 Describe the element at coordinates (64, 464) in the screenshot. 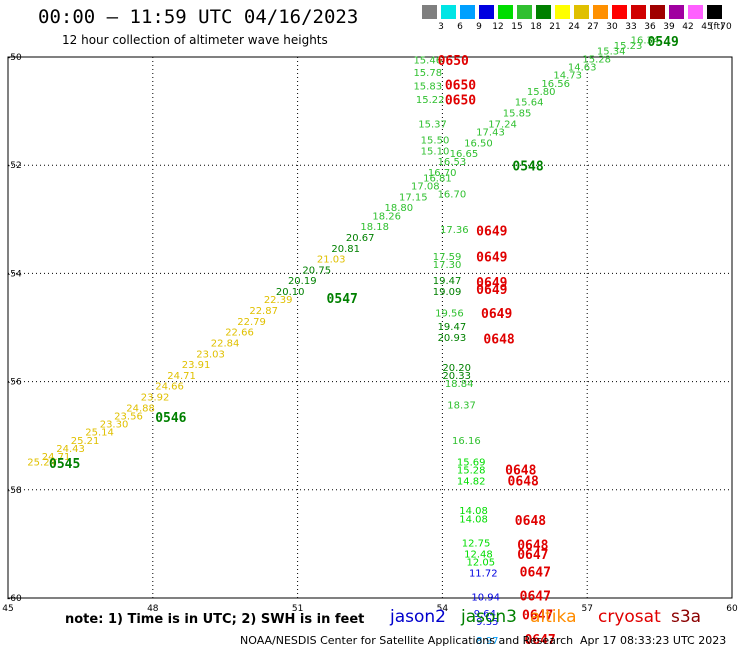

I see `pass-time-label: 0545` at that location.